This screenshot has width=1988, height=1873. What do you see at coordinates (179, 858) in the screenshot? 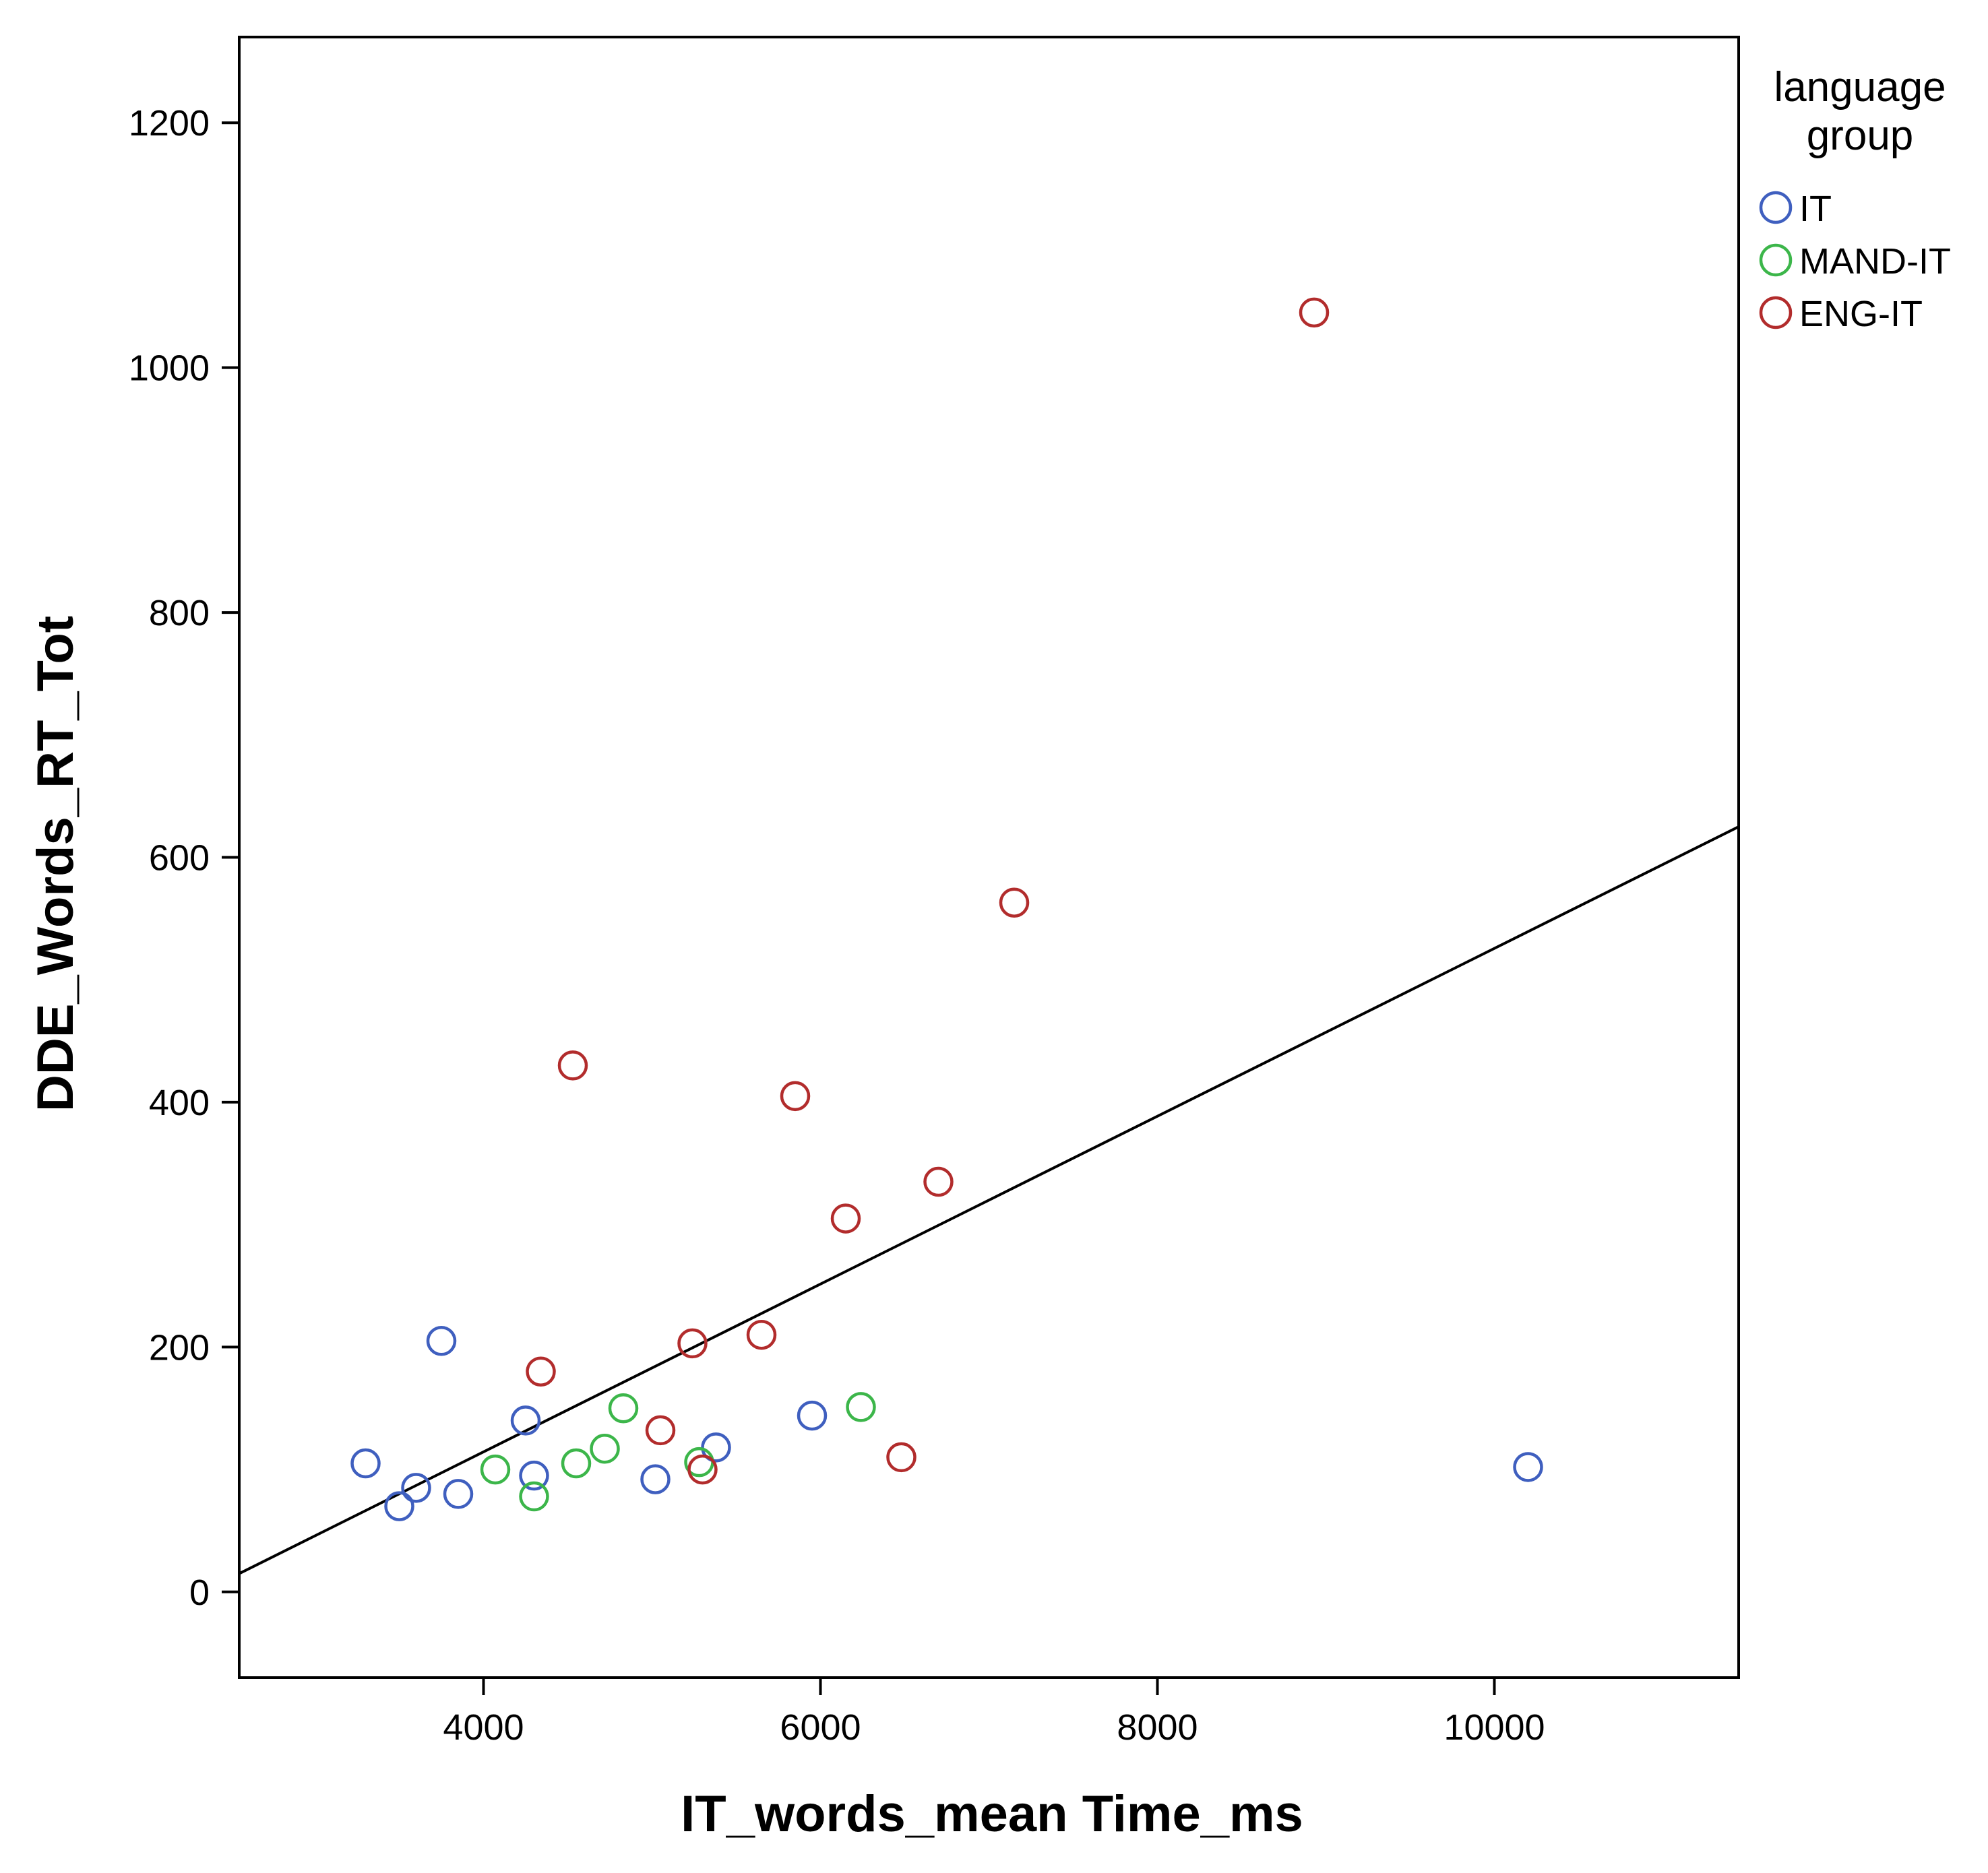
I see `y-tick-label: 600` at bounding box center [179, 858].